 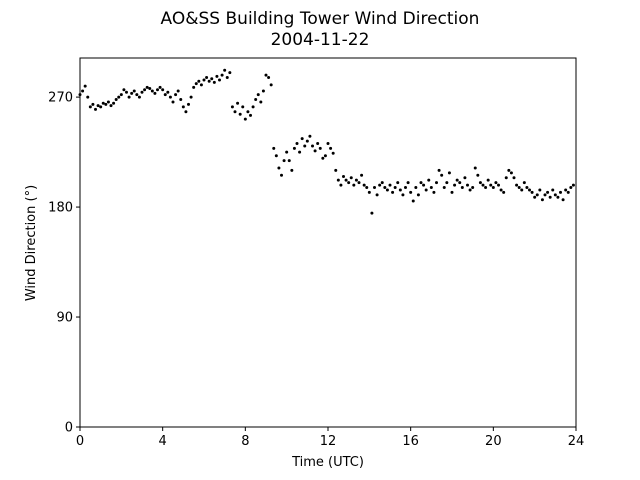 I want to click on y-axis-label: Wind Direction (°), so click(x=31, y=243).